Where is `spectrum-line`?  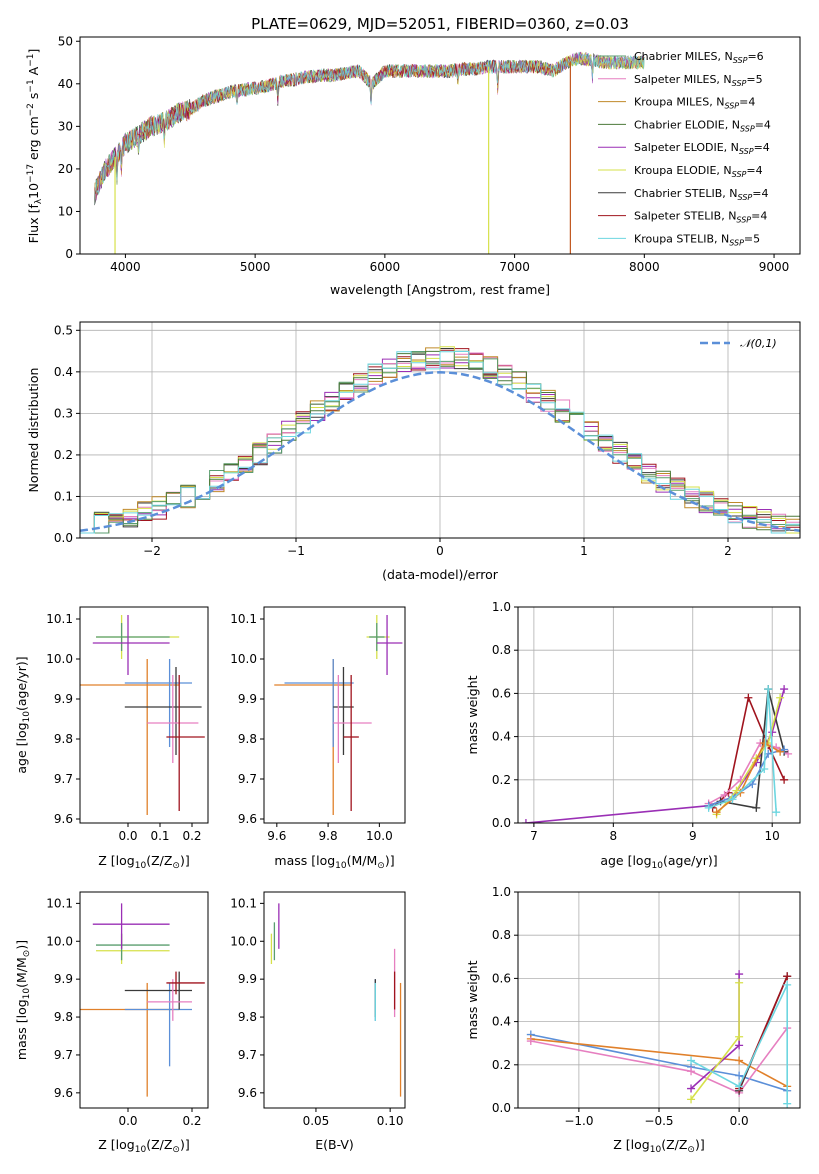 spectrum-line is located at coordinates (369, 128).